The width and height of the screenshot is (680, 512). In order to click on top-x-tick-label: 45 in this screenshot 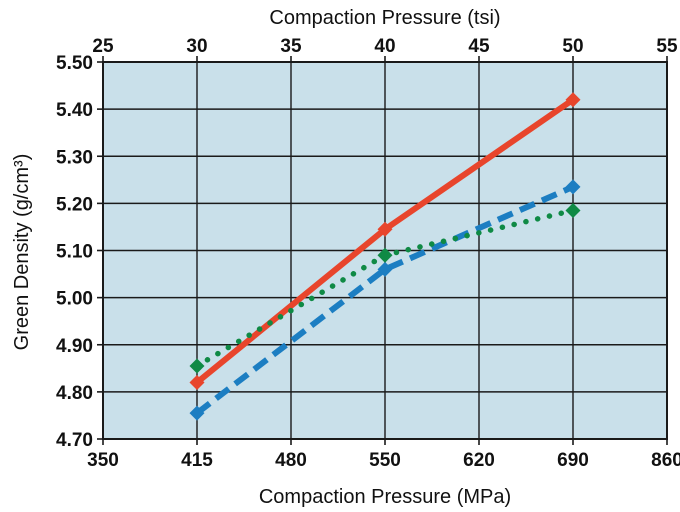, I will do `click(479, 46)`.